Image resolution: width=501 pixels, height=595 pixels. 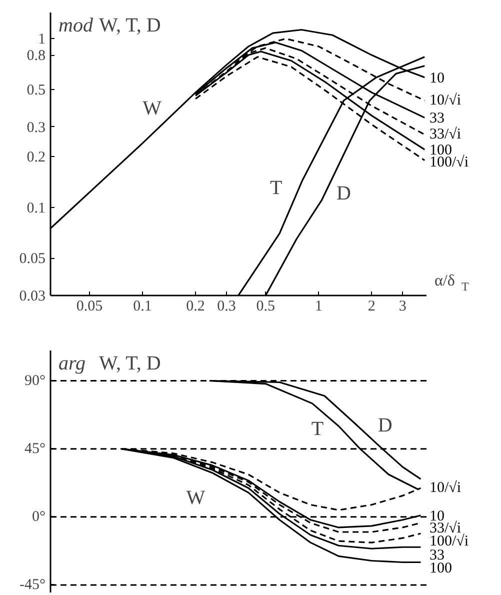 What do you see at coordinates (36, 208) in the screenshot?
I see `y-tick-label: 0.1` at bounding box center [36, 208].